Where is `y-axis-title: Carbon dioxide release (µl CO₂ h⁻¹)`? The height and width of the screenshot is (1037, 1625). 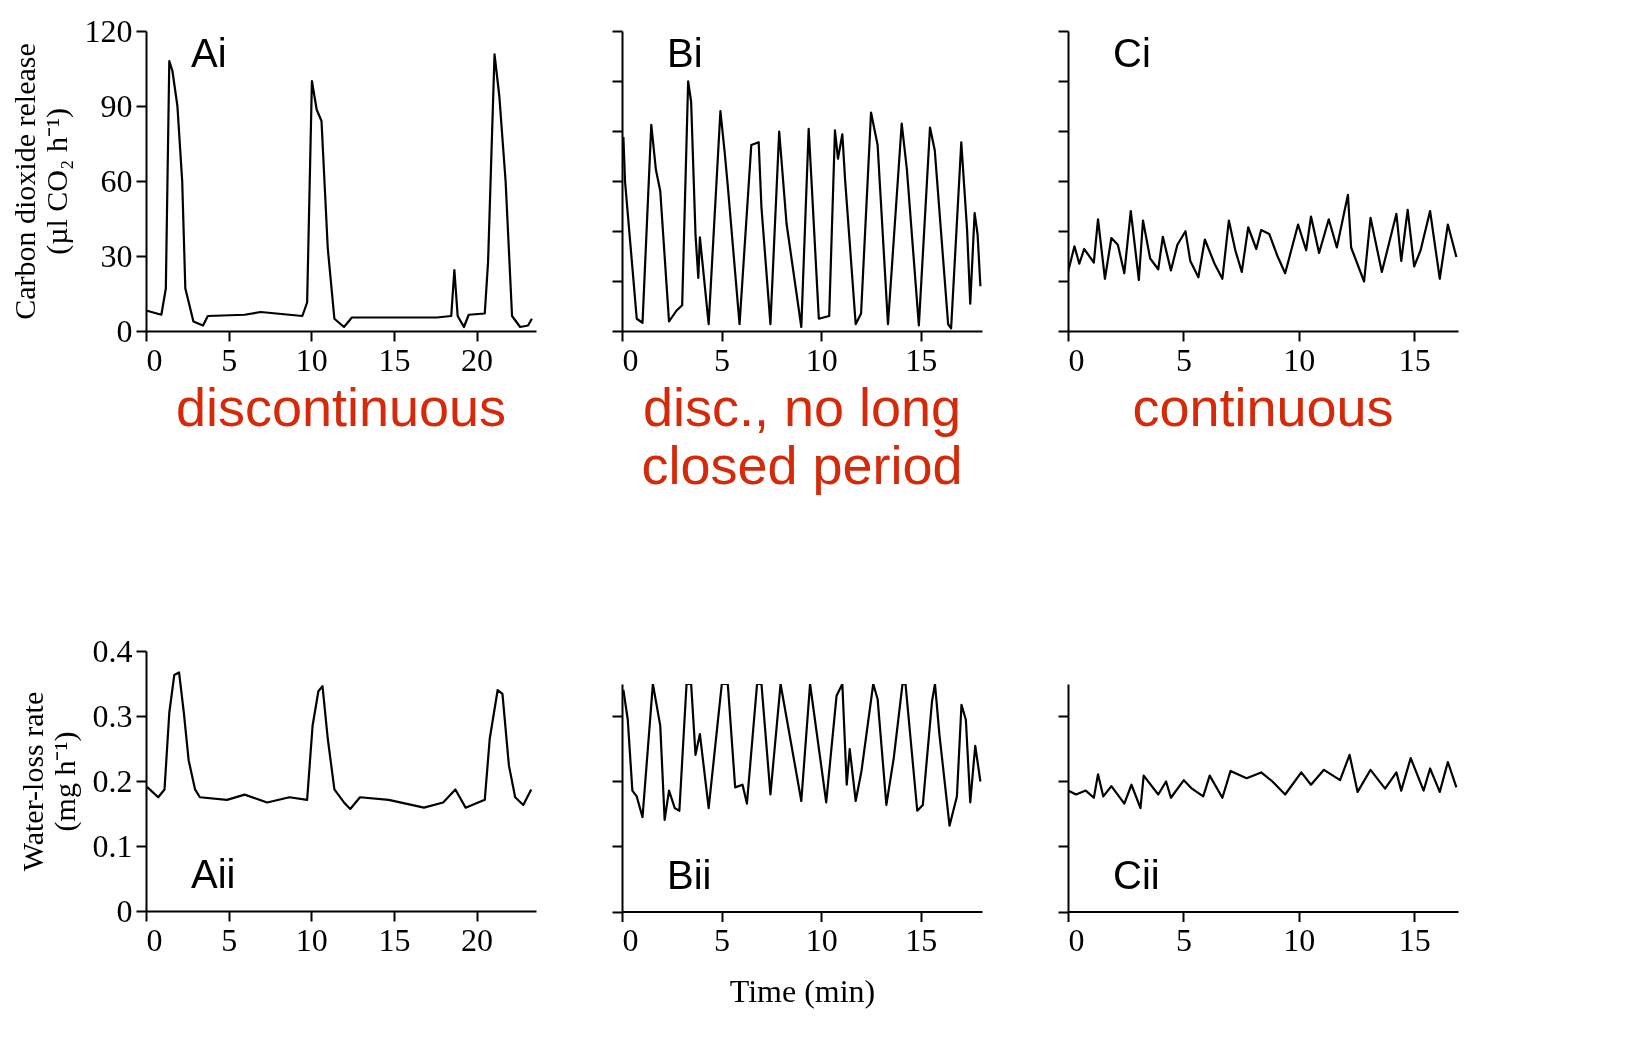
y-axis-title: Carbon dioxide release (µl CO₂ h⁻¹) is located at coordinates (40, 181).